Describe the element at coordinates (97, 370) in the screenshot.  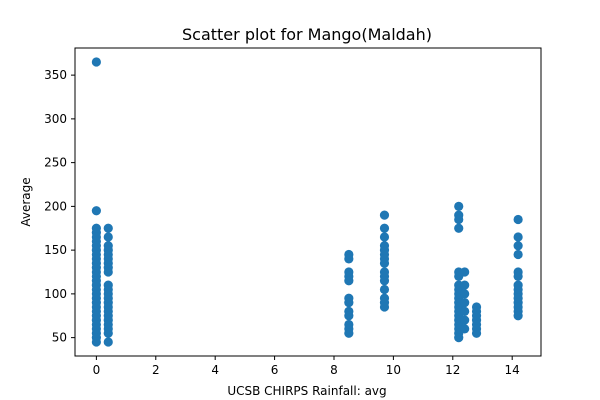
I see `x-tick-label: 0` at that location.